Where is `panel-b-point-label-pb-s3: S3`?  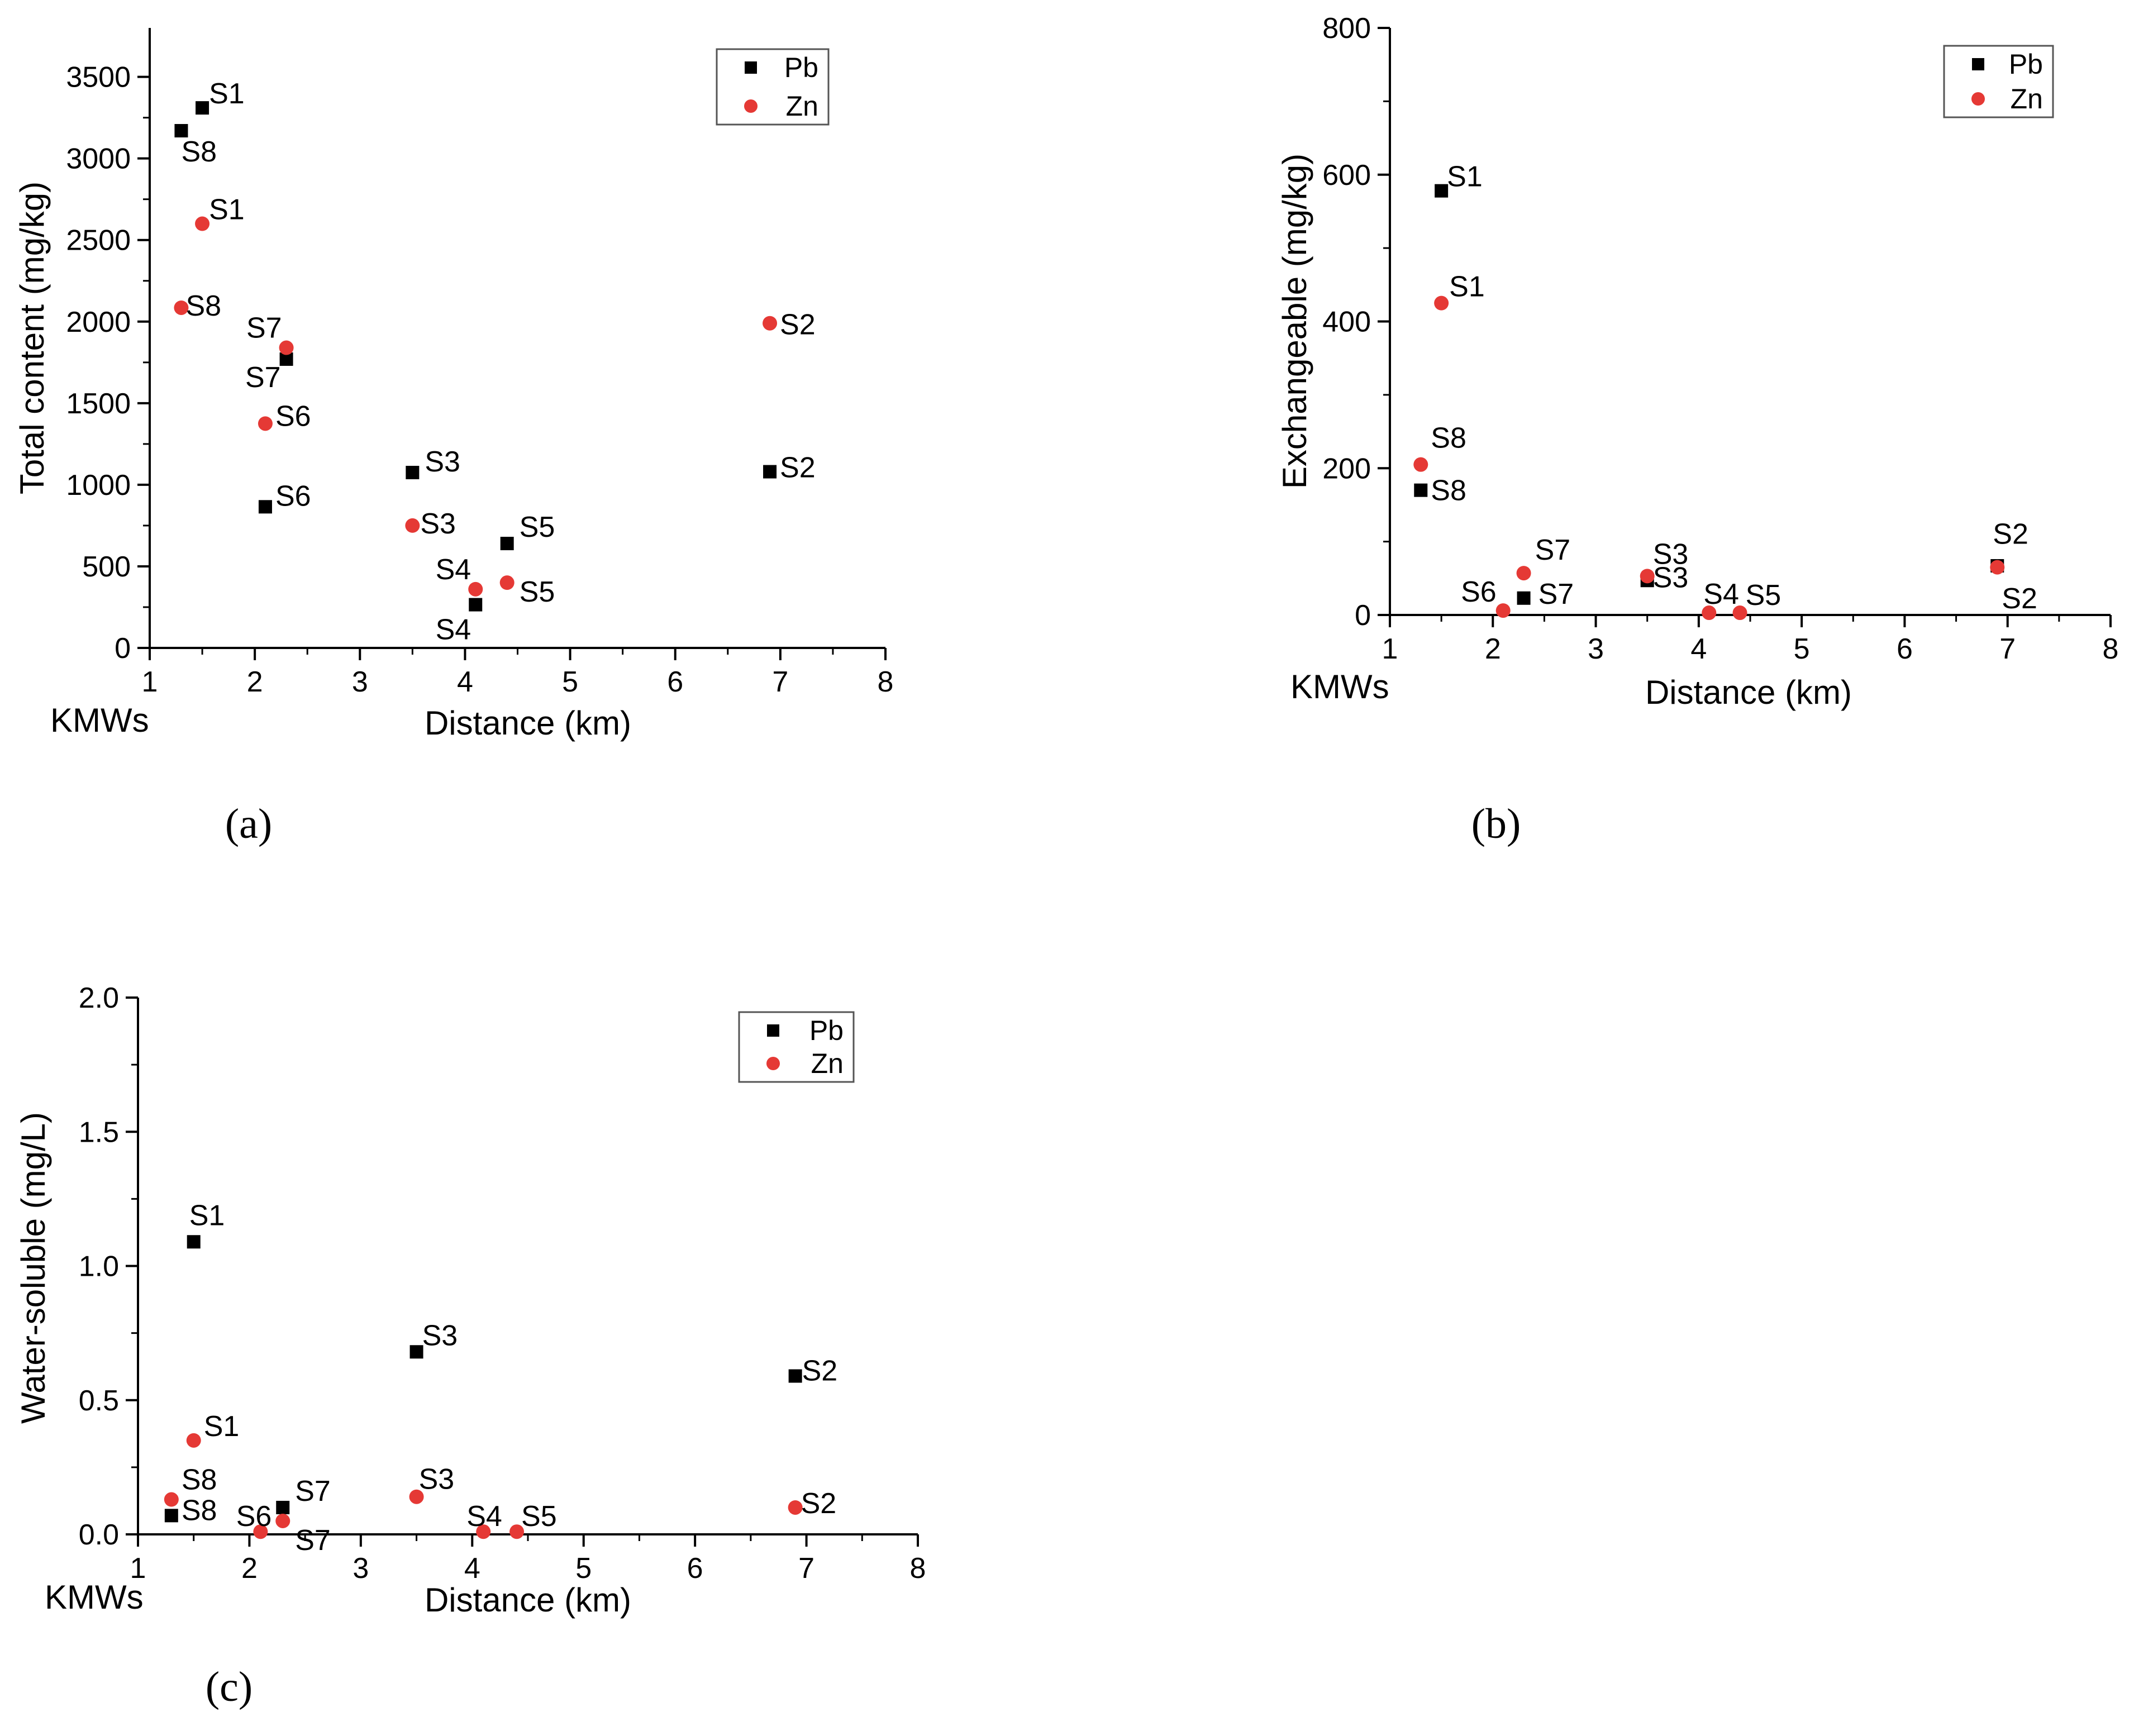 panel-b-point-label-pb-s3: S3 is located at coordinates (1671, 577).